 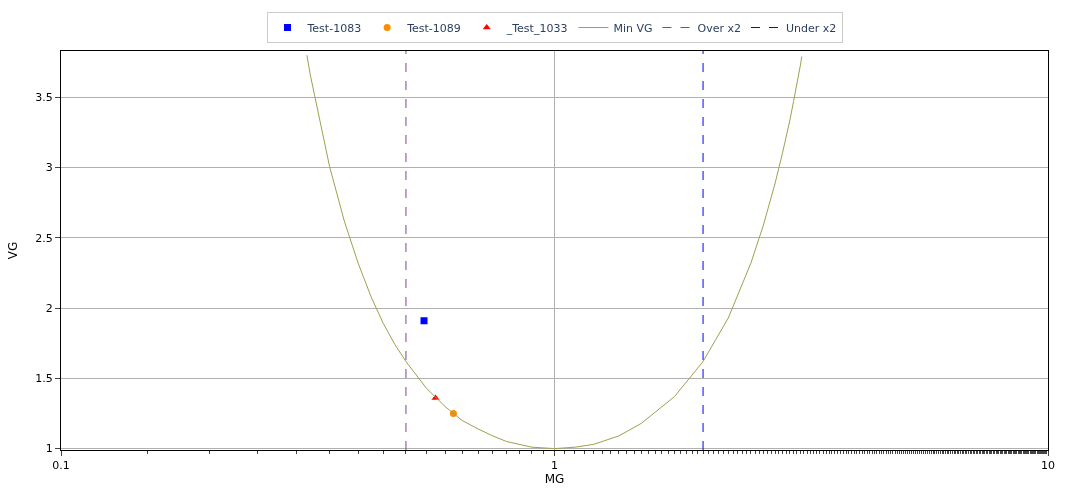 What do you see at coordinates (536, 28) in the screenshot?
I see `legend-label: _Test_1033` at bounding box center [536, 28].